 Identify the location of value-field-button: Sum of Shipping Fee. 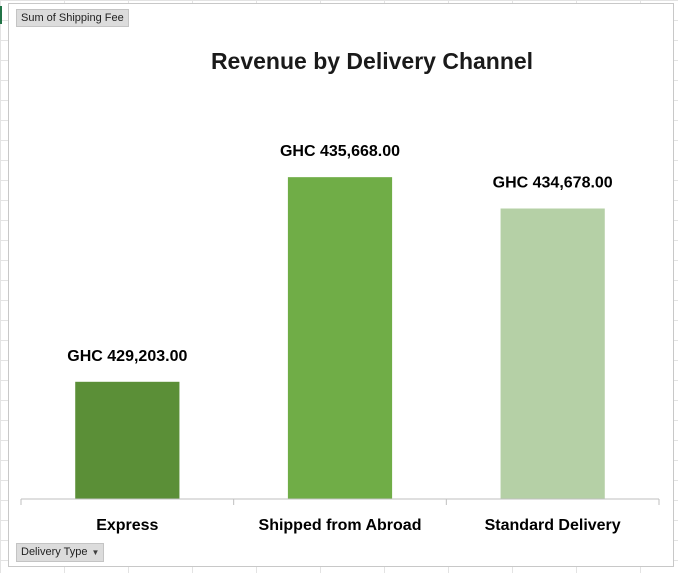
(72, 18).